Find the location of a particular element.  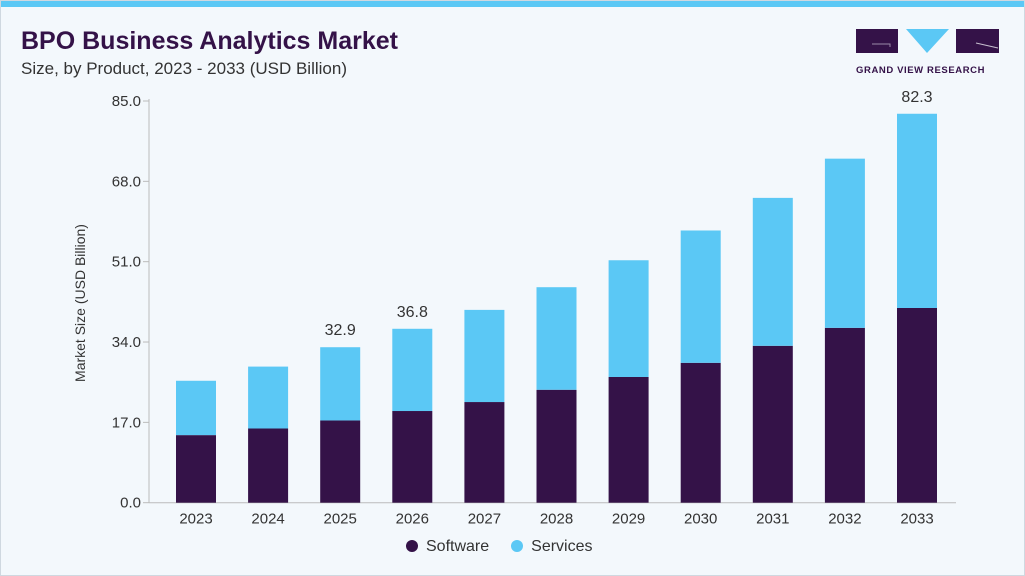

x-tick-label: 2029 is located at coordinates (628, 519).